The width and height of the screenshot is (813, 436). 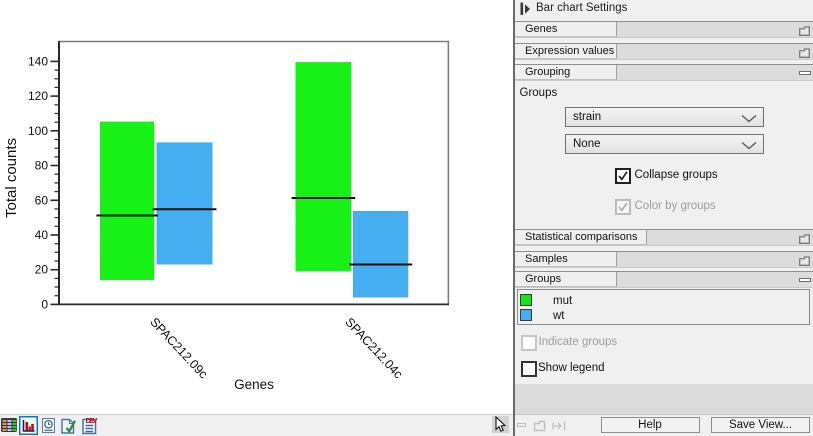 I want to click on svg-text: Genes, so click(x=254, y=384).